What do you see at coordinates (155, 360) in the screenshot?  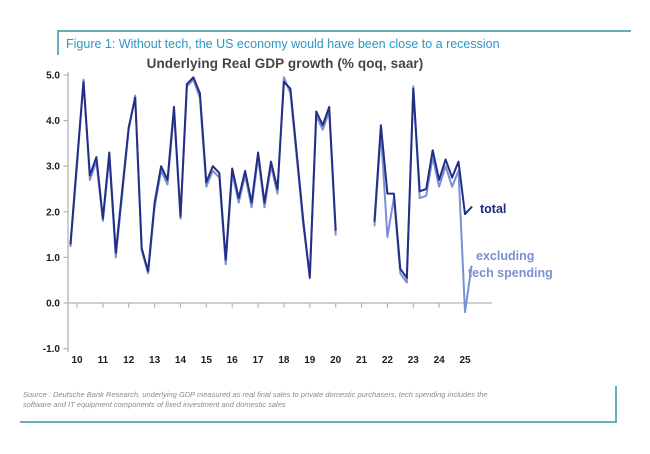 I see `x-tick-label: 13` at bounding box center [155, 360].